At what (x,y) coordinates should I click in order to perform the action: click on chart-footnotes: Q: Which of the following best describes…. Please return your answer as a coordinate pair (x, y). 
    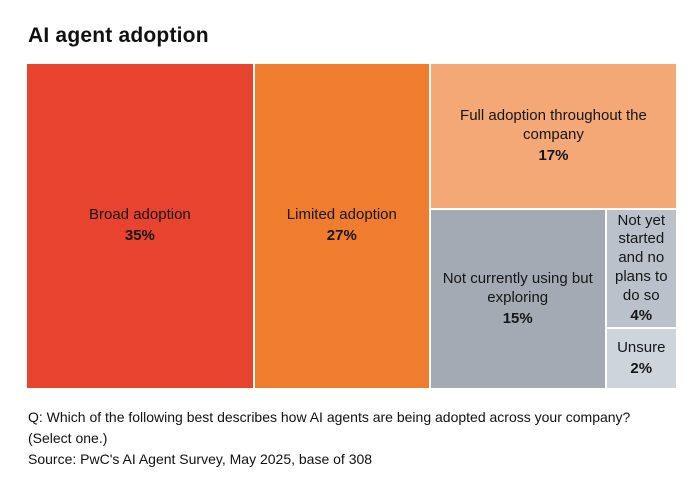
    Looking at the image, I should click on (346, 438).